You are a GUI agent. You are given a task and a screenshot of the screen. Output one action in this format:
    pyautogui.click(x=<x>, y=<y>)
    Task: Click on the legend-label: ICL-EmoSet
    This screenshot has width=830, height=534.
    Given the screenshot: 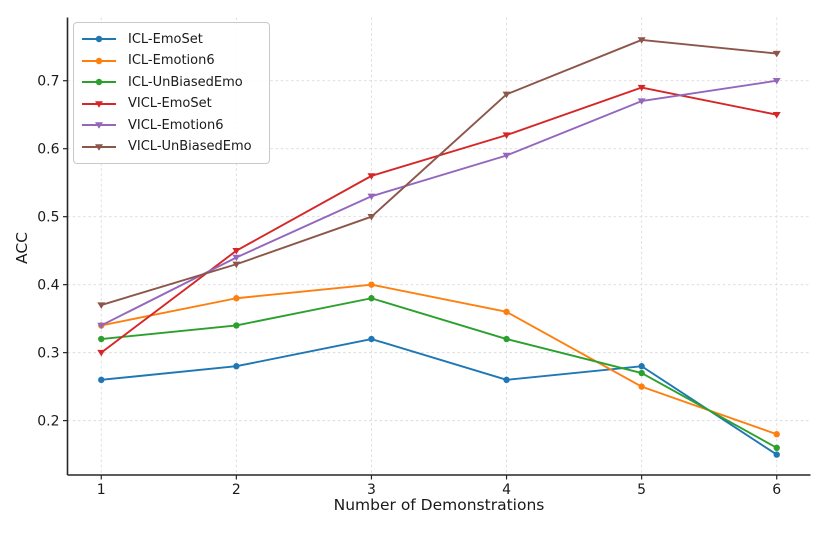 What is the action you would take?
    pyautogui.click(x=165, y=39)
    